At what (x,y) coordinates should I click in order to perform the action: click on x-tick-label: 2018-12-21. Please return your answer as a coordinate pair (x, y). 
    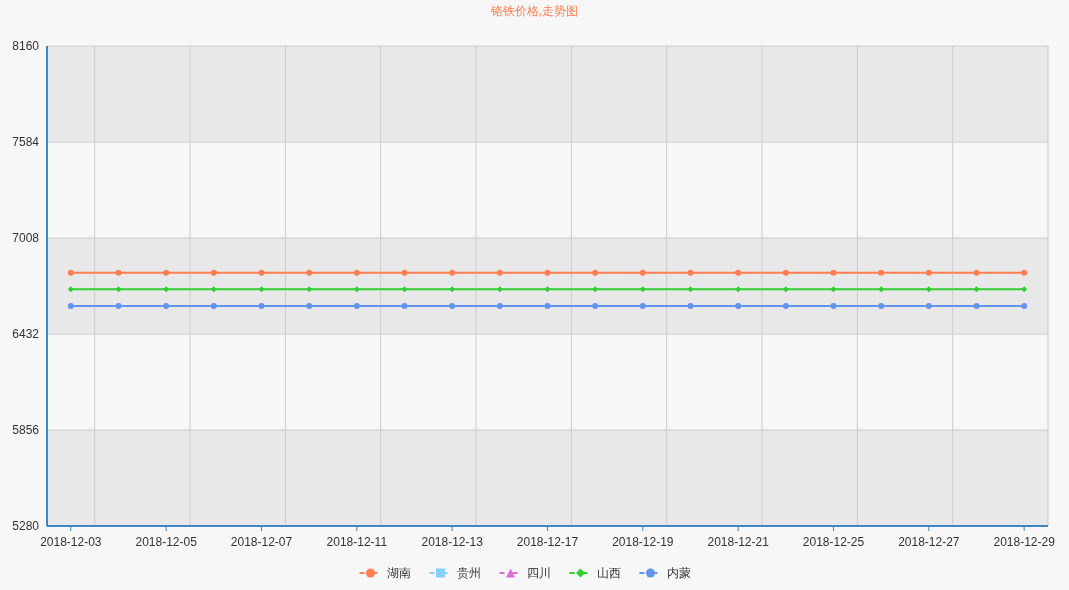
    Looking at the image, I should click on (738, 542).